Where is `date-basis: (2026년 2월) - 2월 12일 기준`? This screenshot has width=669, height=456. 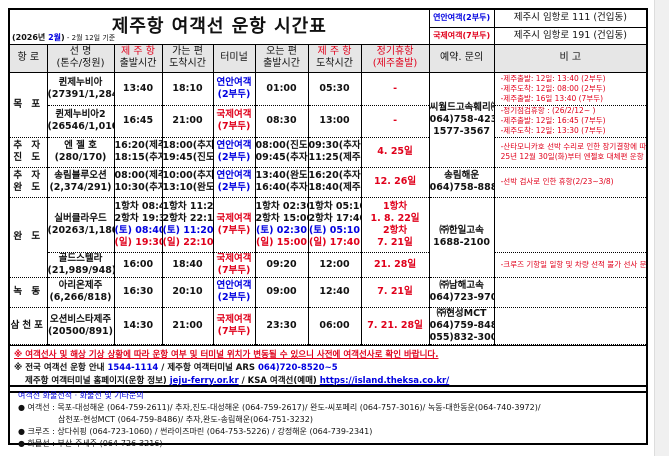 date-basis: (2026년 2월) - 2월 12일 기준 is located at coordinates (64, 37).